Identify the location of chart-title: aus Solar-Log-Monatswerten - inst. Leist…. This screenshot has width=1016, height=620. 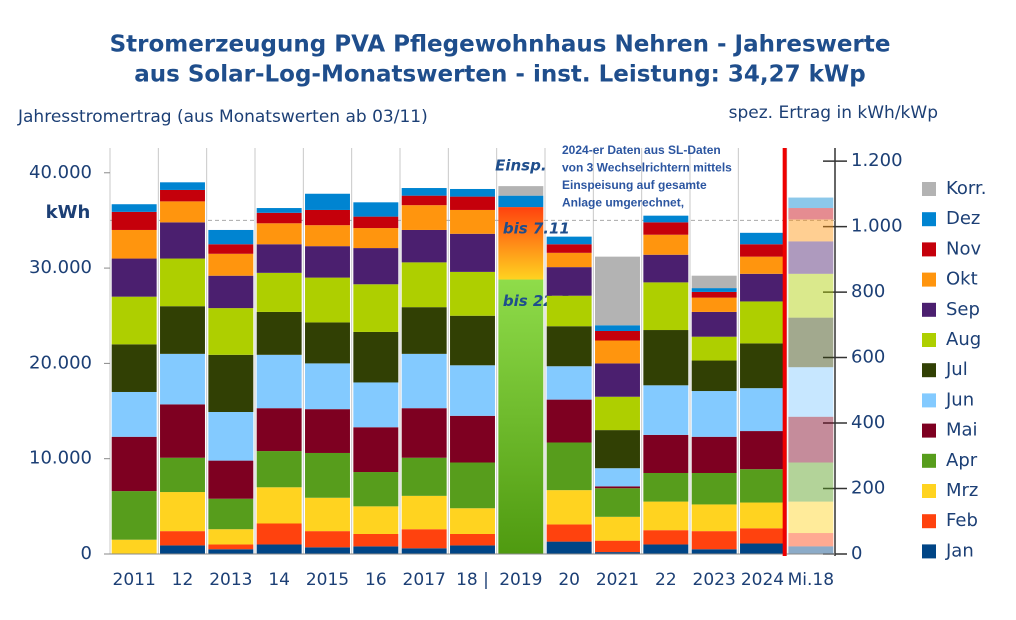
(500, 75).